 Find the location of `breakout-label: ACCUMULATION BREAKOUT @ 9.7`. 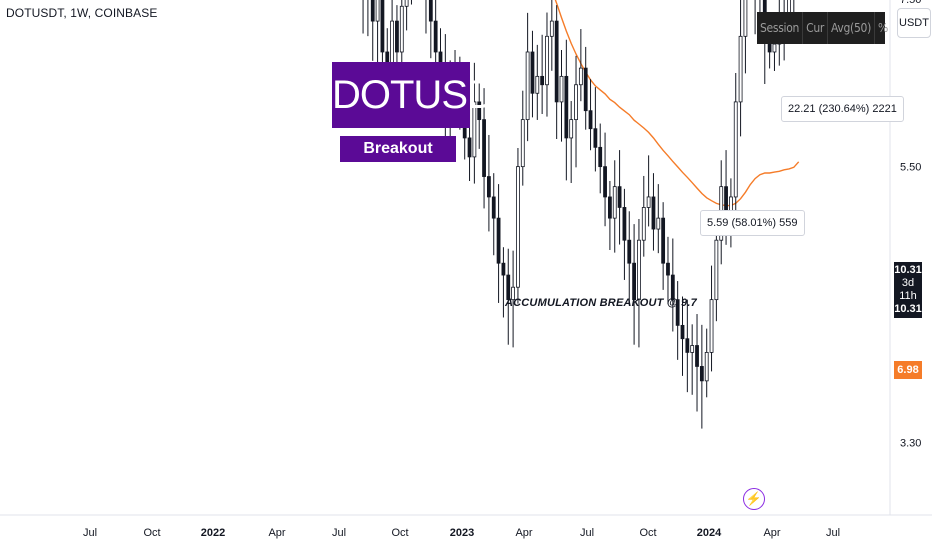

breakout-label: ACCUMULATION BREAKOUT @ 9.7 is located at coordinates (601, 303).